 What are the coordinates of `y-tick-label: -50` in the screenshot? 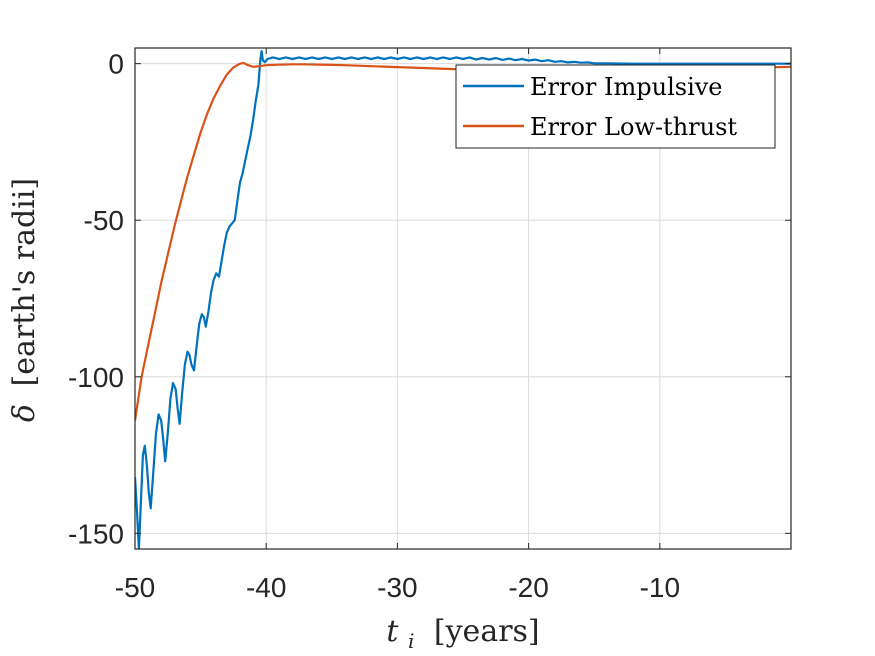 It's located at (104, 220).